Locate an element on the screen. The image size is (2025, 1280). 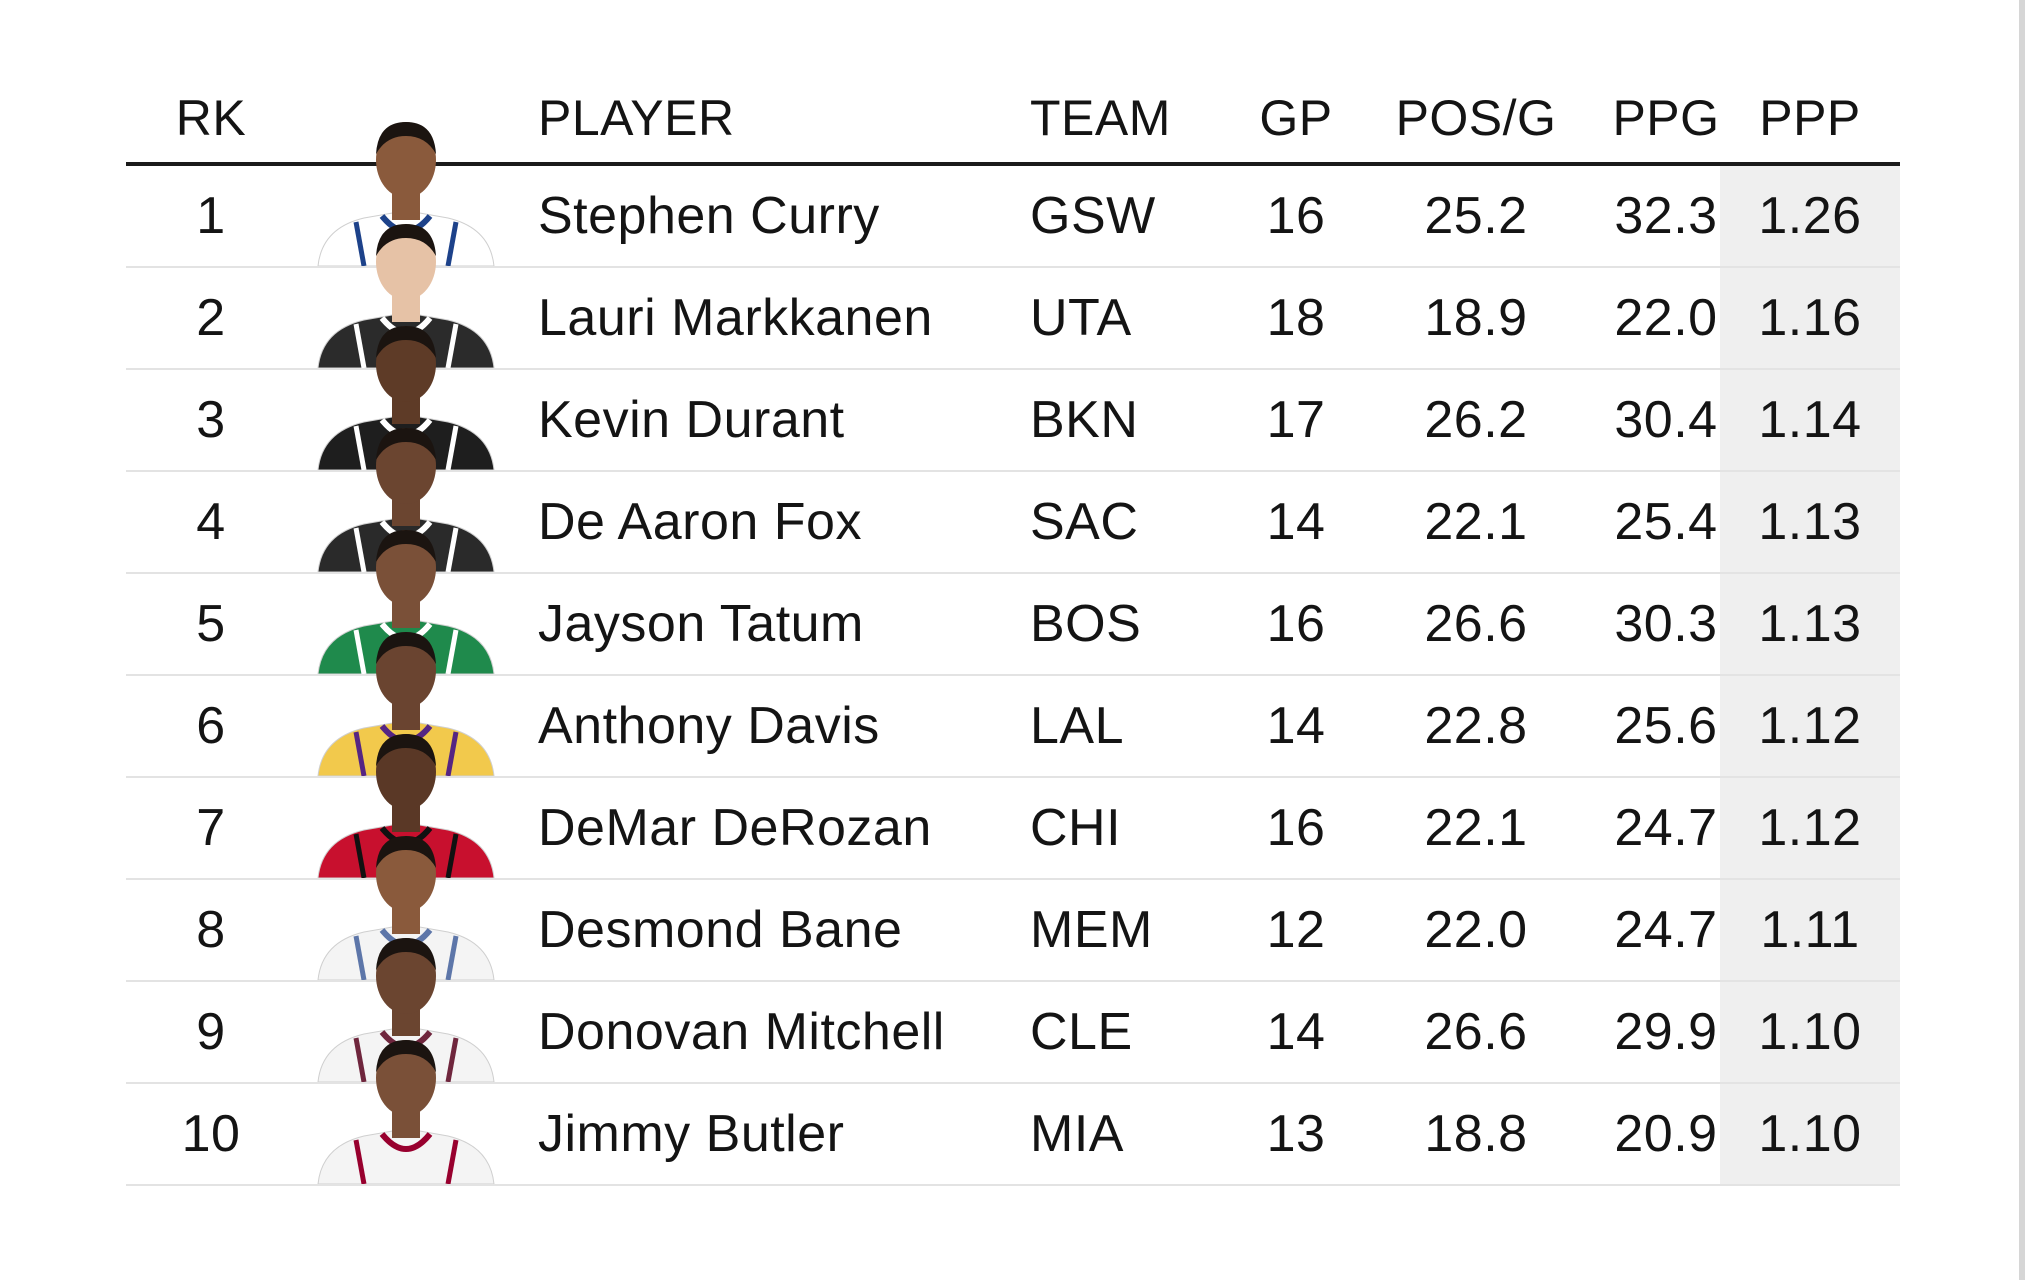
possessions-per-game-cell: 22.0 is located at coordinates (1476, 930).